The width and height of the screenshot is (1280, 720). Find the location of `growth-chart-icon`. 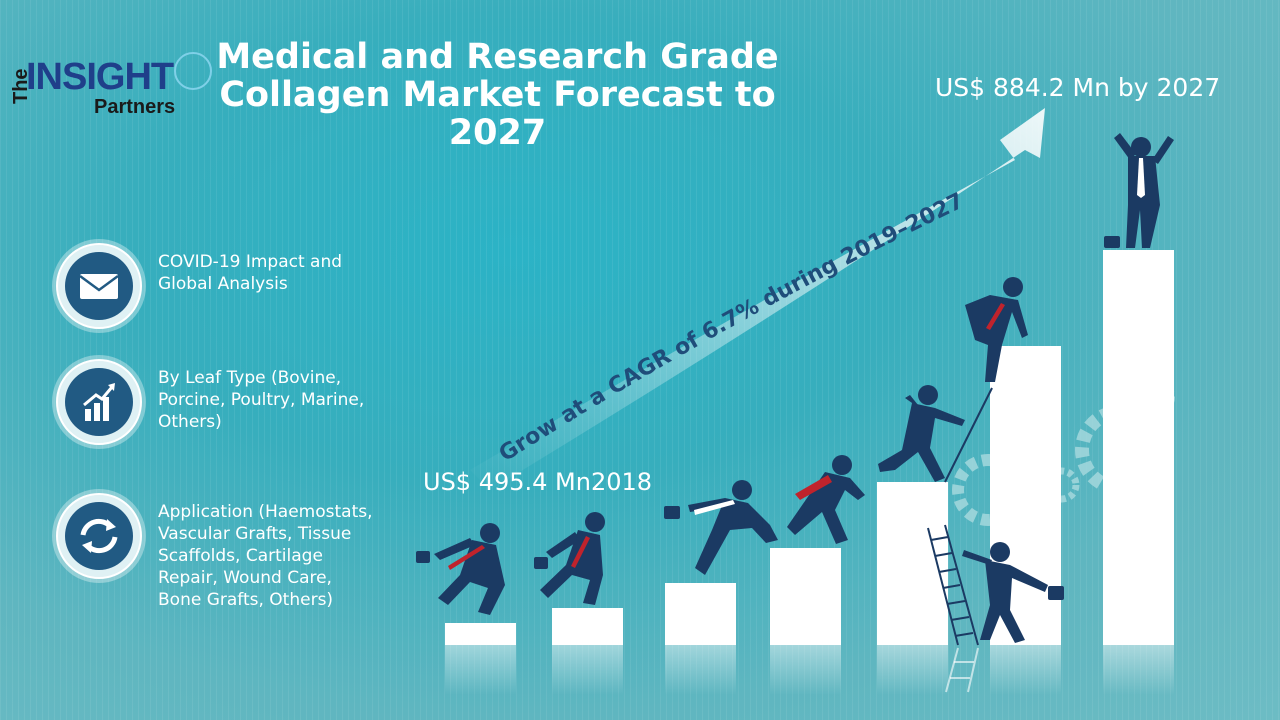

growth-chart-icon is located at coordinates (99, 402).